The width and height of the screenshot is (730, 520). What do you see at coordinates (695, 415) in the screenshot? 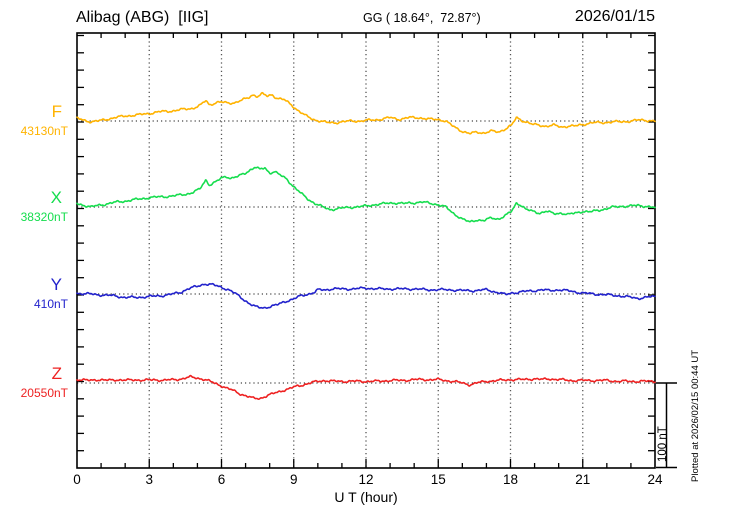
I see `plotted-at-note: Plotted at 2026/02/15 00:44 UT` at bounding box center [695, 415].